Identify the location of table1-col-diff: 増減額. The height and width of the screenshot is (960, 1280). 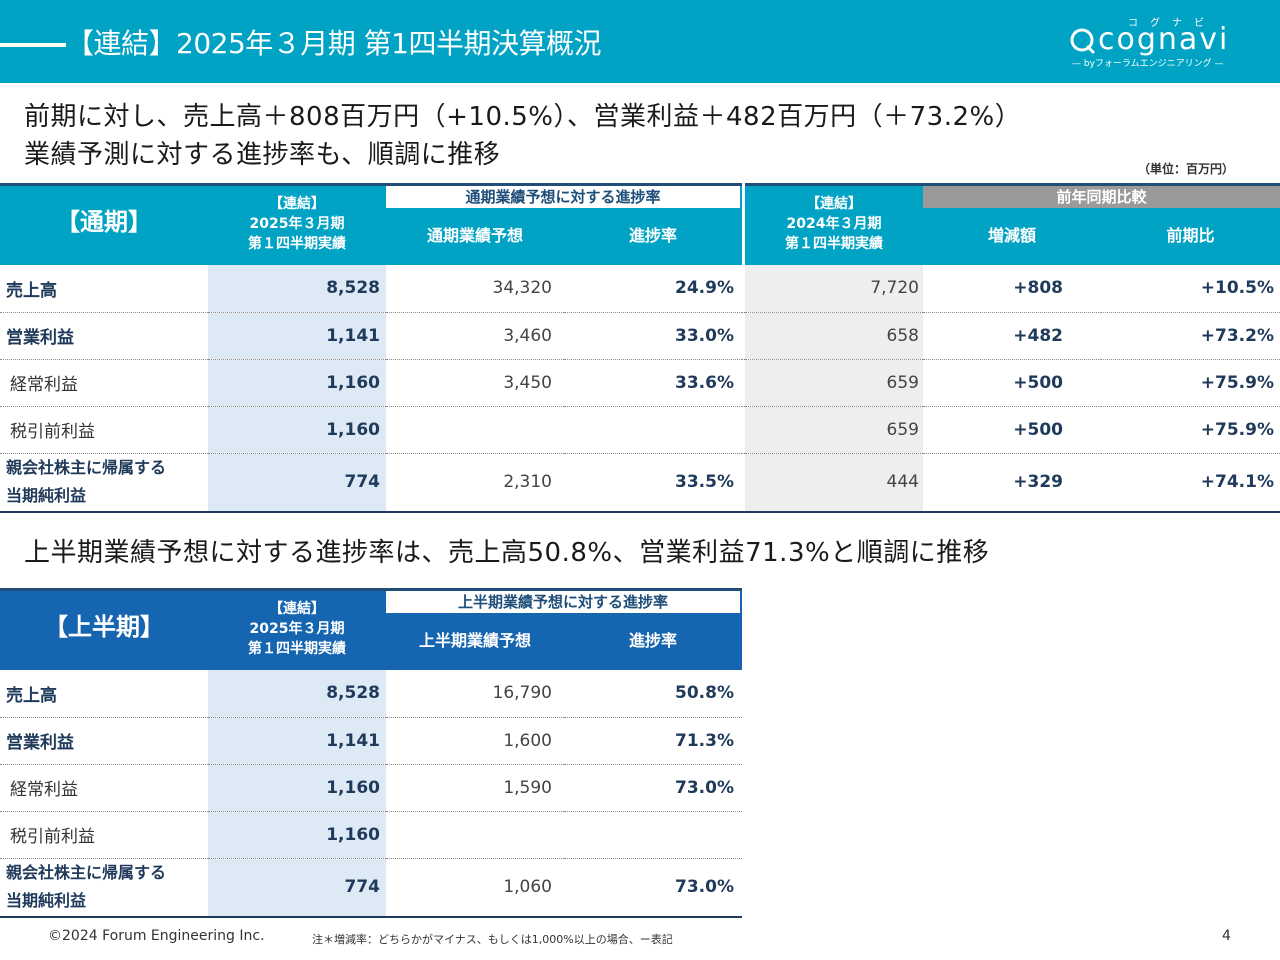
(1011, 235).